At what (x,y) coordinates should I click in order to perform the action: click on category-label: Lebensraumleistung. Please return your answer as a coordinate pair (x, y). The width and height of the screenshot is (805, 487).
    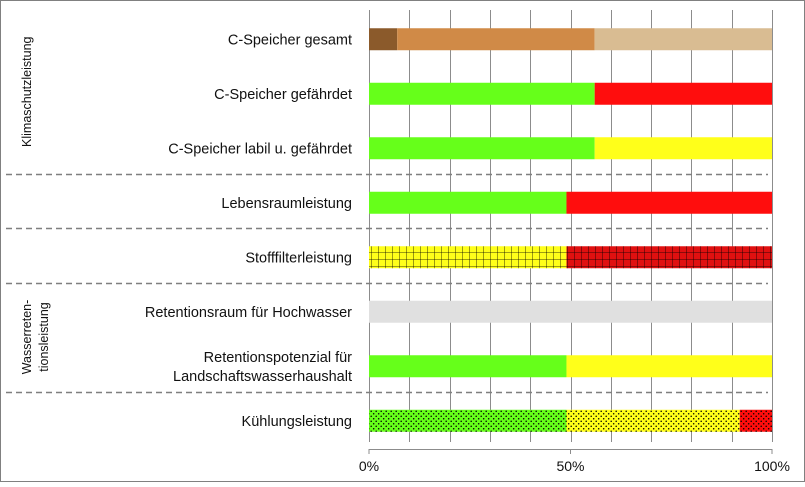
    Looking at the image, I should click on (286, 204).